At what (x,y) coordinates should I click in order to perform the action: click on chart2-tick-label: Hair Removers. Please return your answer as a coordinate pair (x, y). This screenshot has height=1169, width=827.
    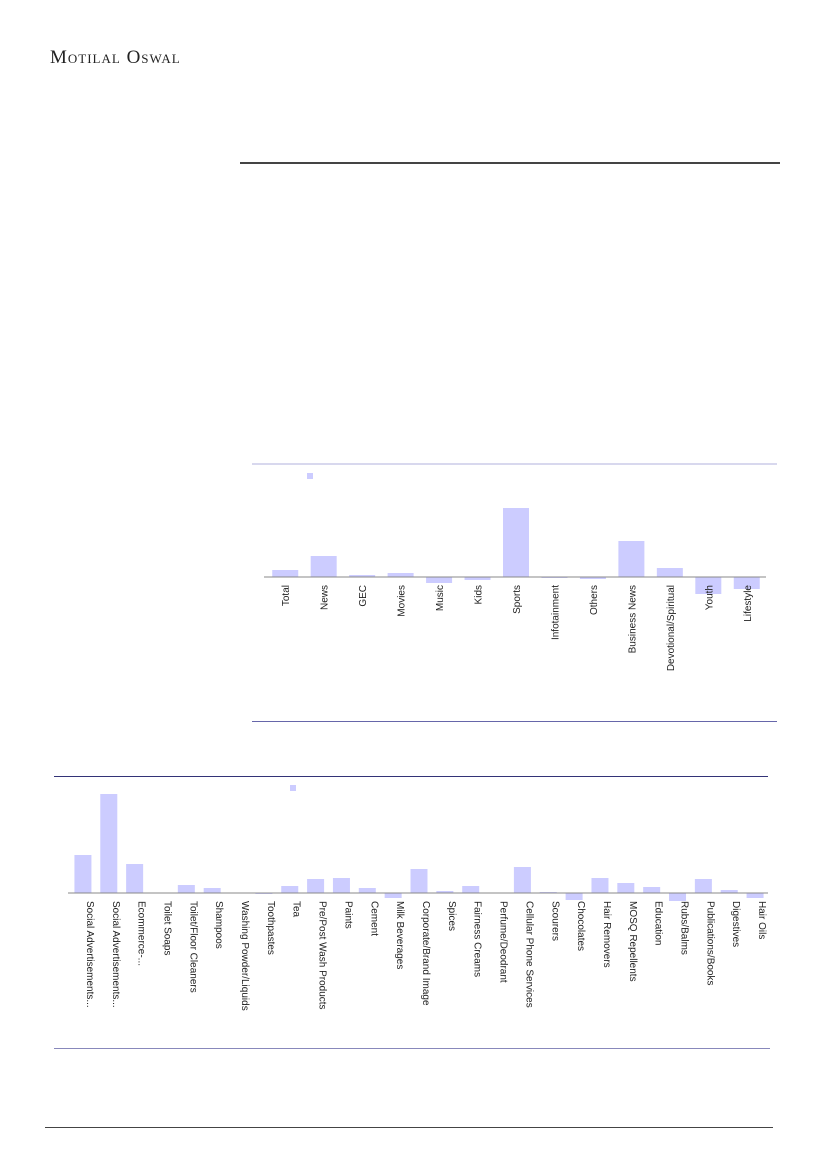
    Looking at the image, I should click on (606, 934).